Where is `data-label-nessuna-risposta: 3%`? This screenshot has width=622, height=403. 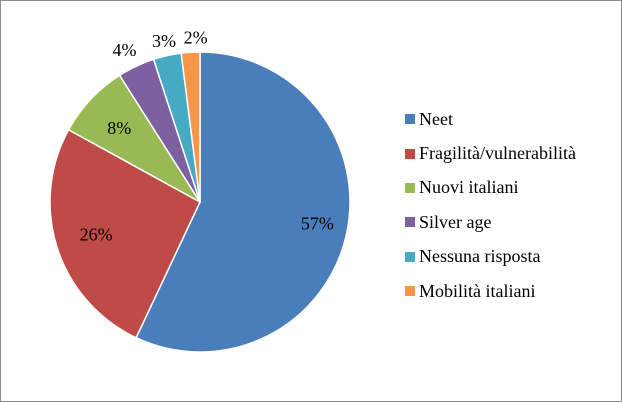 data-label-nessuna-risposta: 3% is located at coordinates (164, 41).